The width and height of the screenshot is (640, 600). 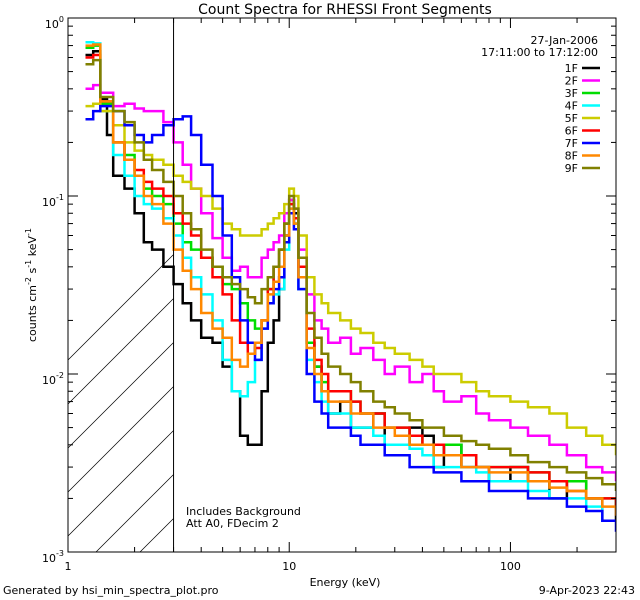 What do you see at coordinates (571, 81) in the screenshot?
I see `legend-label: 2F` at bounding box center [571, 81].